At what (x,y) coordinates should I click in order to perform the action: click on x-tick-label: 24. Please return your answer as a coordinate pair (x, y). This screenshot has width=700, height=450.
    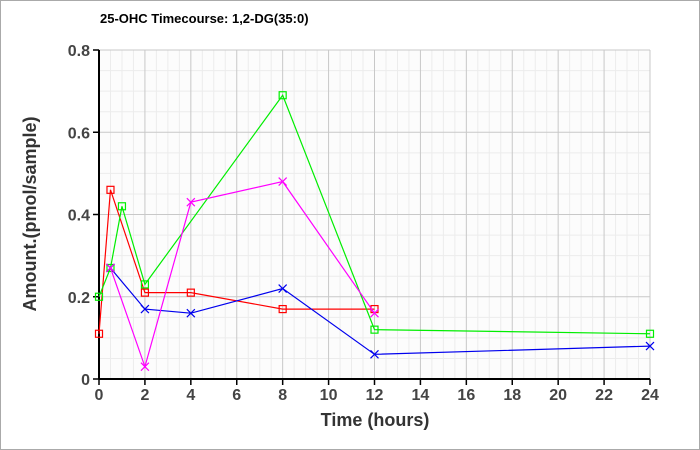
    Looking at the image, I should click on (650, 395).